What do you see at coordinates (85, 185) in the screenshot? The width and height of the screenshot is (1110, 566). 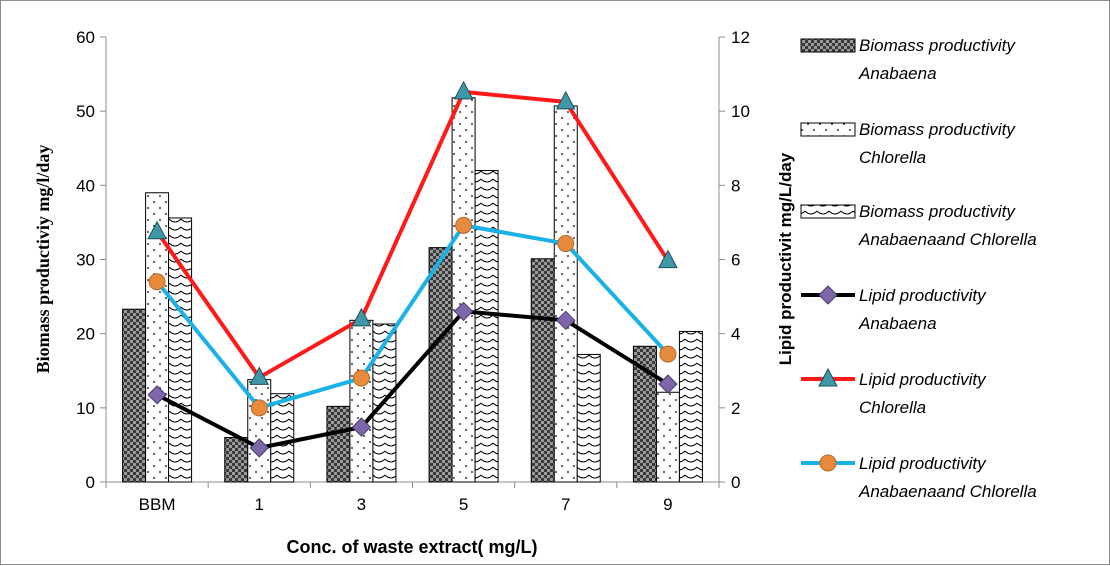 I see `y-tick-label: 40` at bounding box center [85, 185].